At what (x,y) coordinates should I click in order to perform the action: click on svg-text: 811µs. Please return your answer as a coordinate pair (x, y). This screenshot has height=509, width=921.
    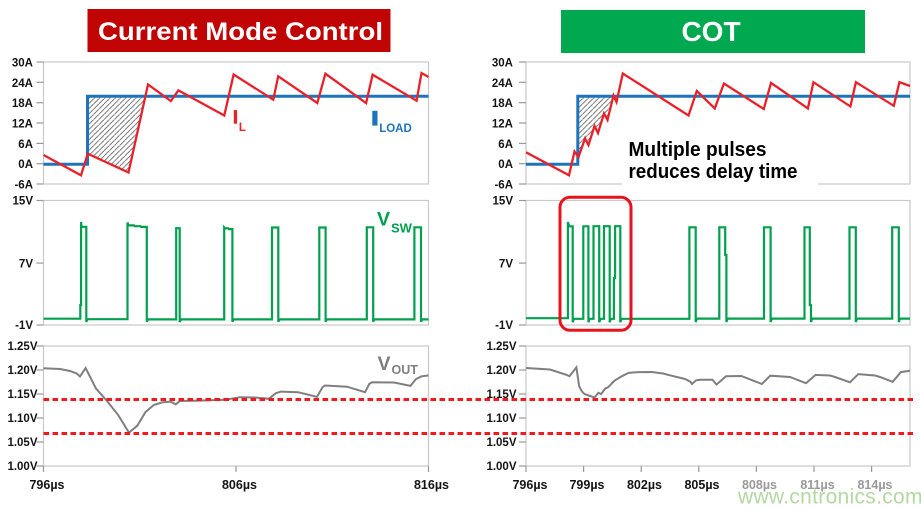
    Looking at the image, I should click on (817, 485).